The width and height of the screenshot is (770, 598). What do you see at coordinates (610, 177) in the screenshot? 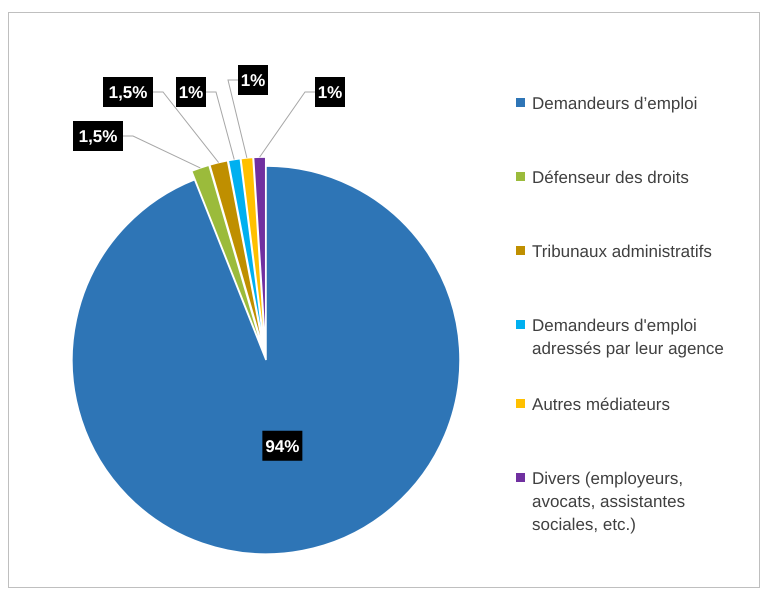
I see `legend-label: Défenseur des droits` at bounding box center [610, 177].